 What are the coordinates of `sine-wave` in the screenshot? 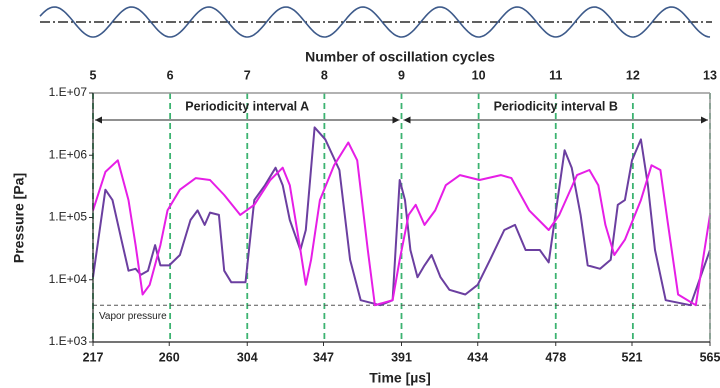 It's located at (375, 22).